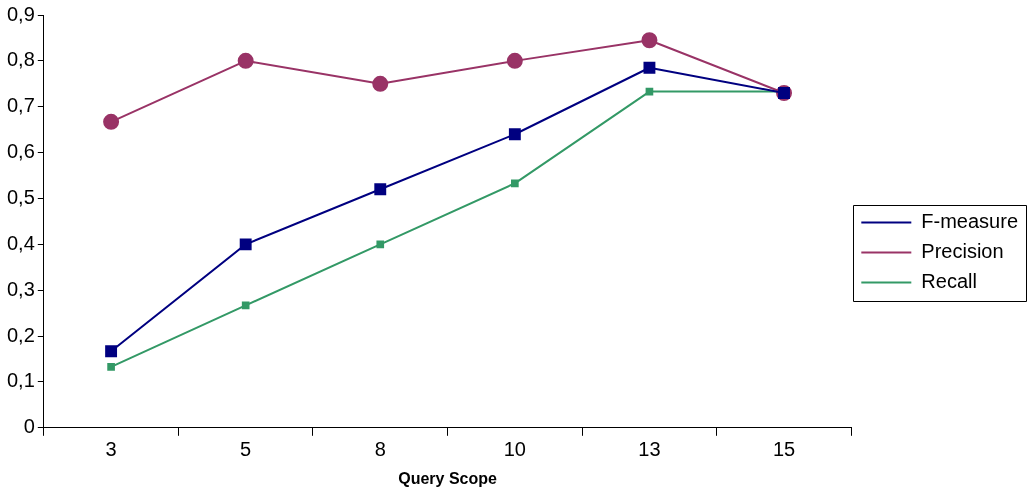 This screenshot has height=497, width=1030. What do you see at coordinates (20, 196) in the screenshot?
I see `y-tick-label: 0,5` at bounding box center [20, 196].